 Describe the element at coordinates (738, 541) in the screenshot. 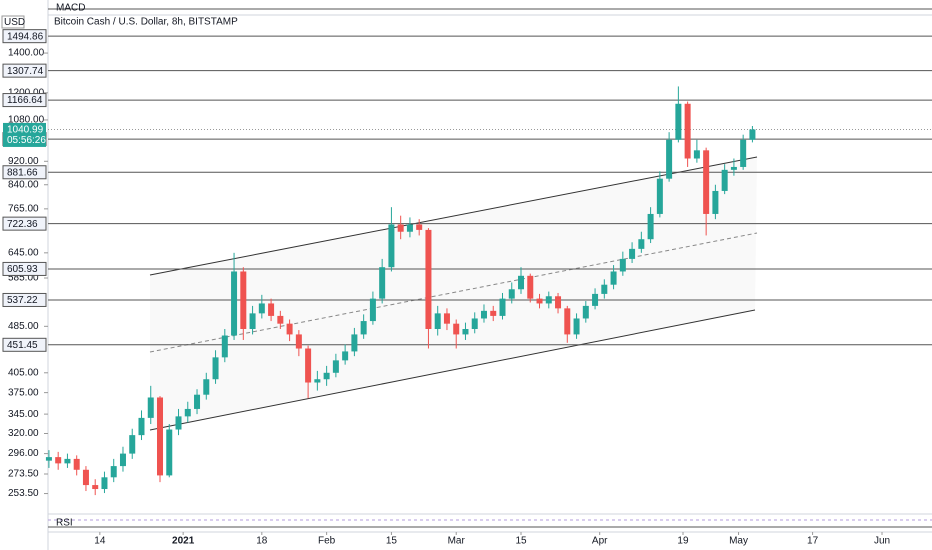

I see `x-tick-label: May` at that location.